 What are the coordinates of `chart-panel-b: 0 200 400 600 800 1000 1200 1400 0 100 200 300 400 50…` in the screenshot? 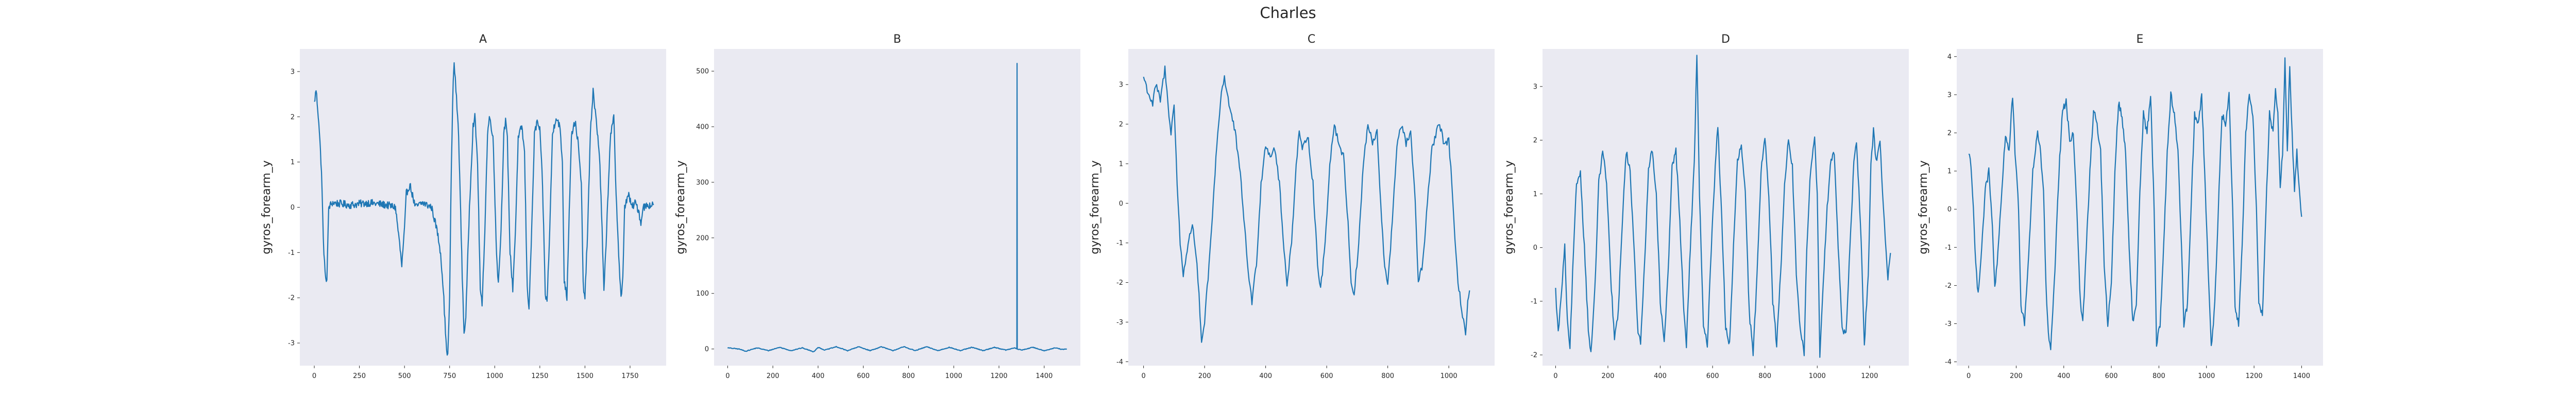 It's located at (877, 206).